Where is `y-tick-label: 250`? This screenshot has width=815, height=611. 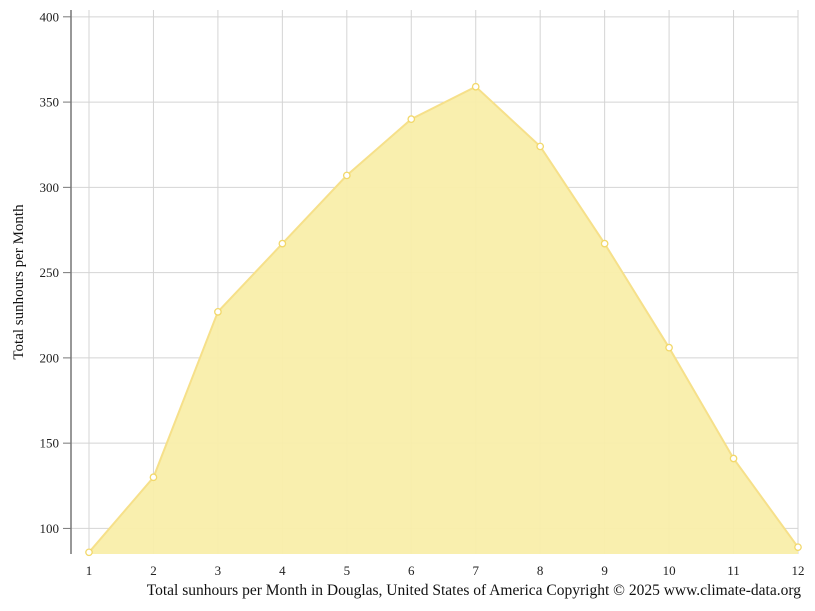
y-tick-label: 250 is located at coordinates (50, 272).